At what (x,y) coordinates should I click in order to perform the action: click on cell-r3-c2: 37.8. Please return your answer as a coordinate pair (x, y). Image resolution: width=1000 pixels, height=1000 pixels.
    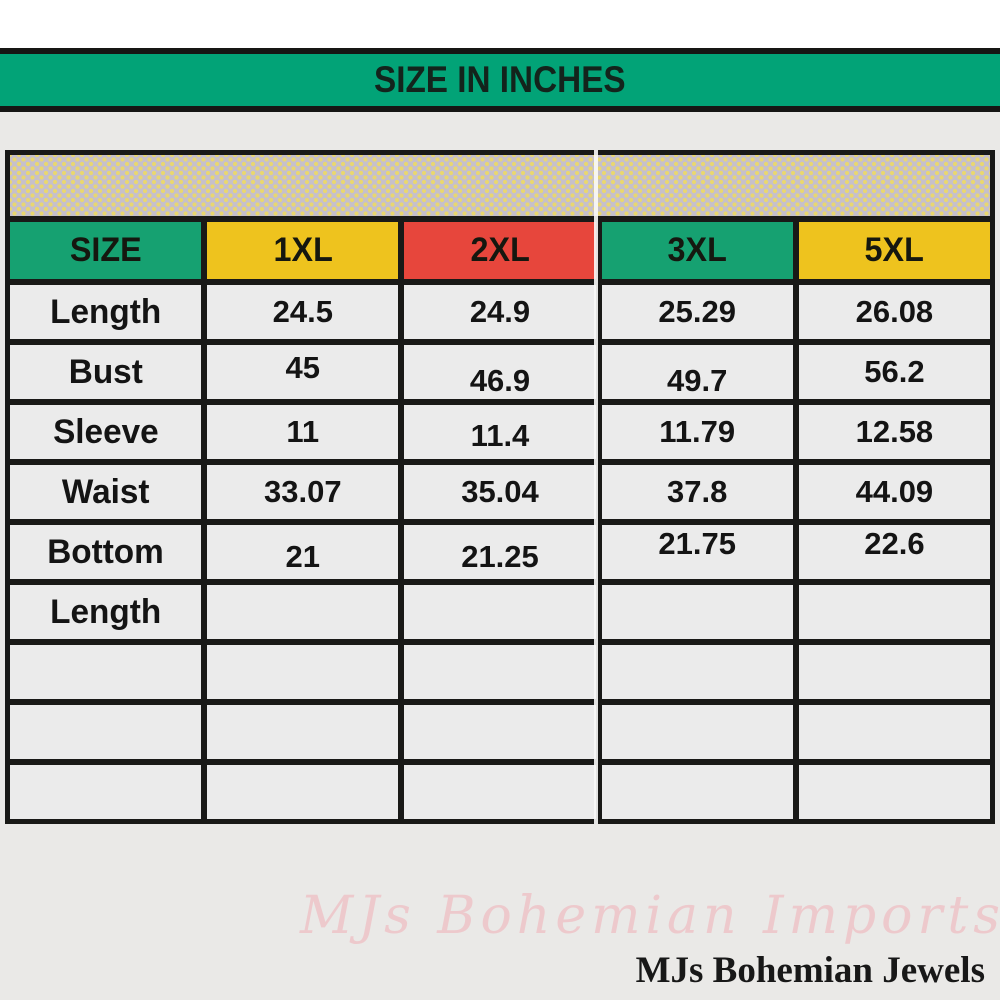
    Looking at the image, I should click on (697, 492).